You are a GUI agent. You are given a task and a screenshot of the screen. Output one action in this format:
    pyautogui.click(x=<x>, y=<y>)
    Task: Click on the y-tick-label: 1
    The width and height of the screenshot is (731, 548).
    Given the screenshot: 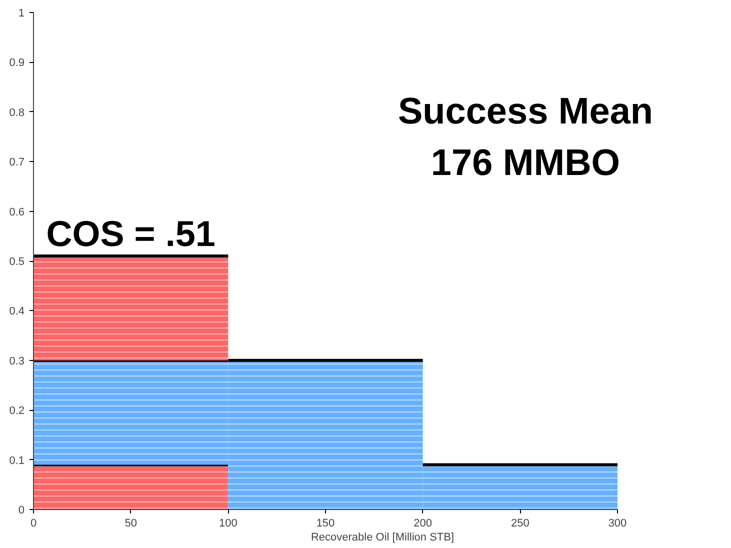 What is the action you would take?
    pyautogui.click(x=21, y=14)
    